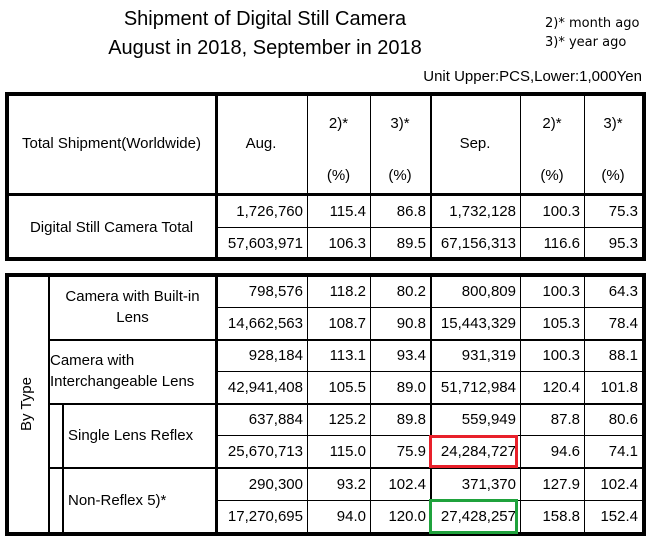  What do you see at coordinates (347, 211) in the screenshot?
I see `aug-mom-pct: 115.4` at bounding box center [347, 211].